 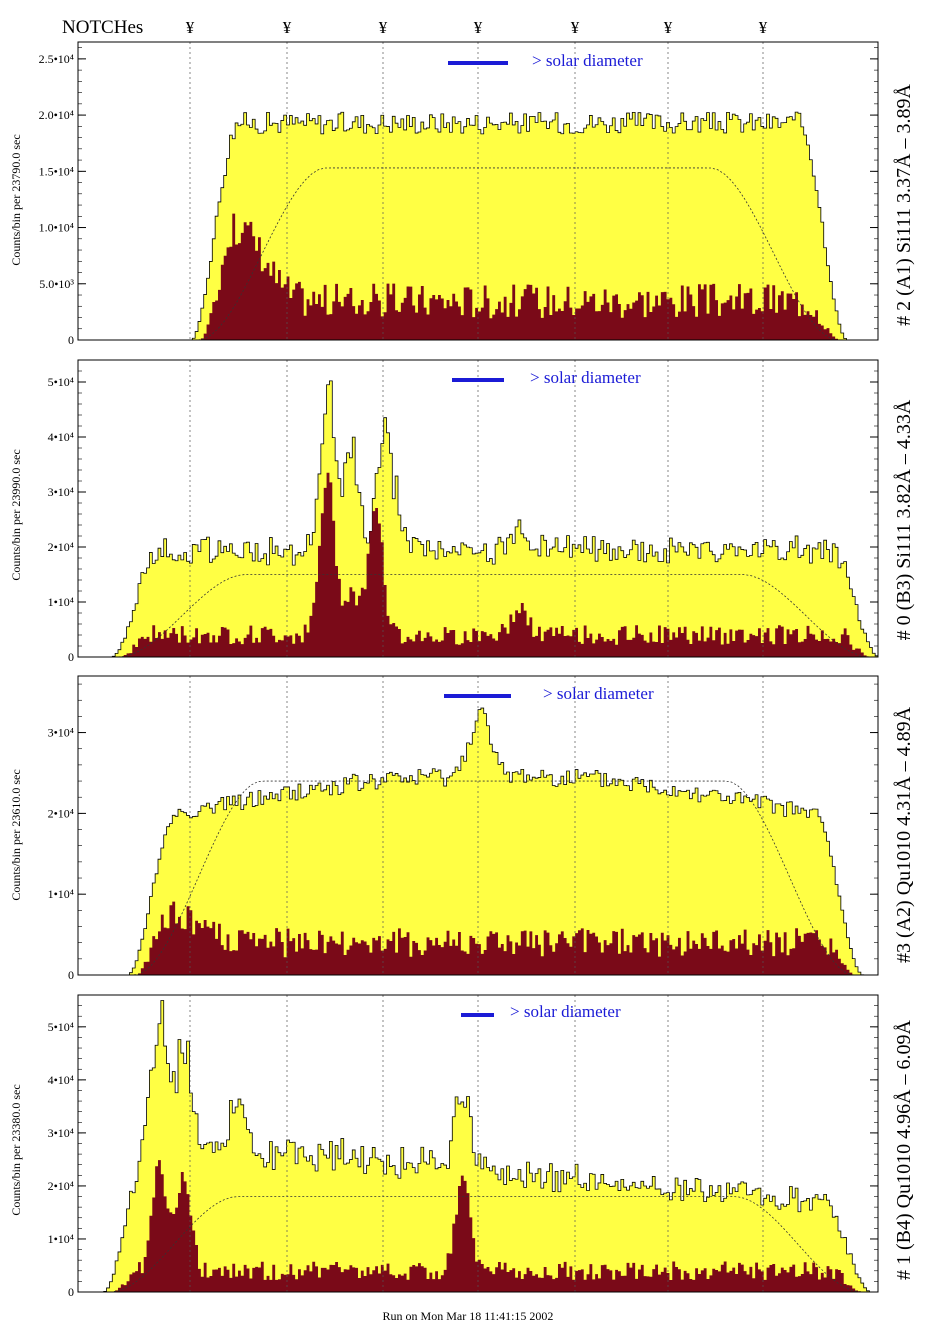 I want to click on y-axis-label: Counts/bin per 23380.0 sec, so click(x=16, y=1149).